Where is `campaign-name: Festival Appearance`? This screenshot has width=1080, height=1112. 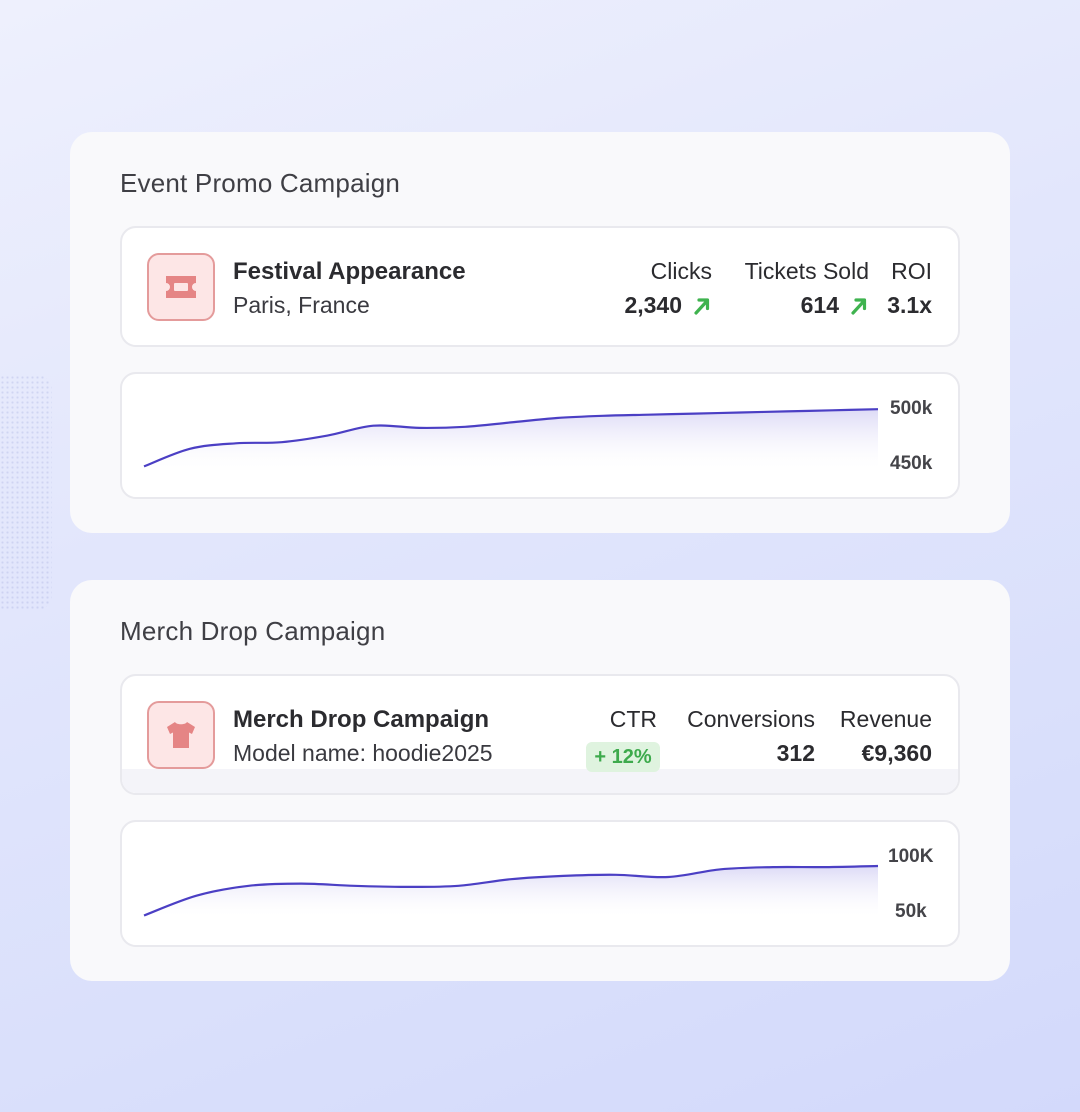 campaign-name: Festival Appearance is located at coordinates (349, 271).